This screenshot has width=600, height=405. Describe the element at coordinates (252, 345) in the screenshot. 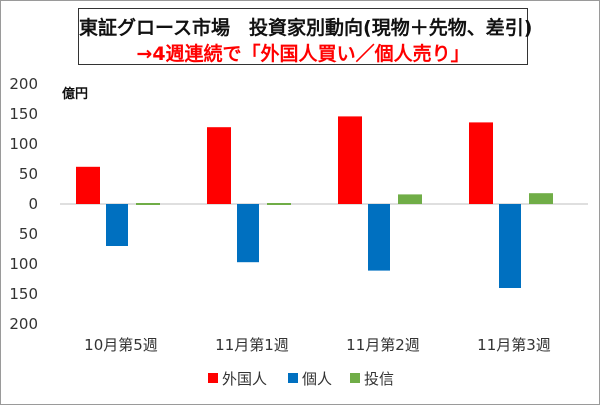

I see `x-category-label: 11月第1週` at that location.